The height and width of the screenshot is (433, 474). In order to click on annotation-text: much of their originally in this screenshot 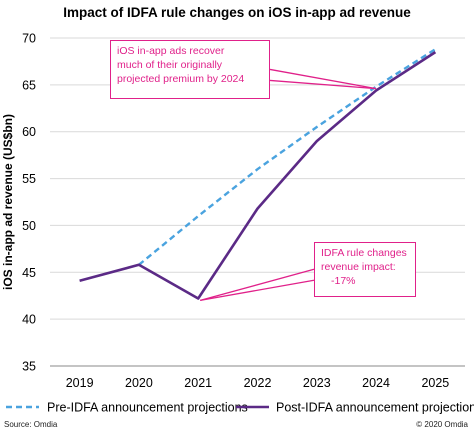, I will do `click(170, 65)`.